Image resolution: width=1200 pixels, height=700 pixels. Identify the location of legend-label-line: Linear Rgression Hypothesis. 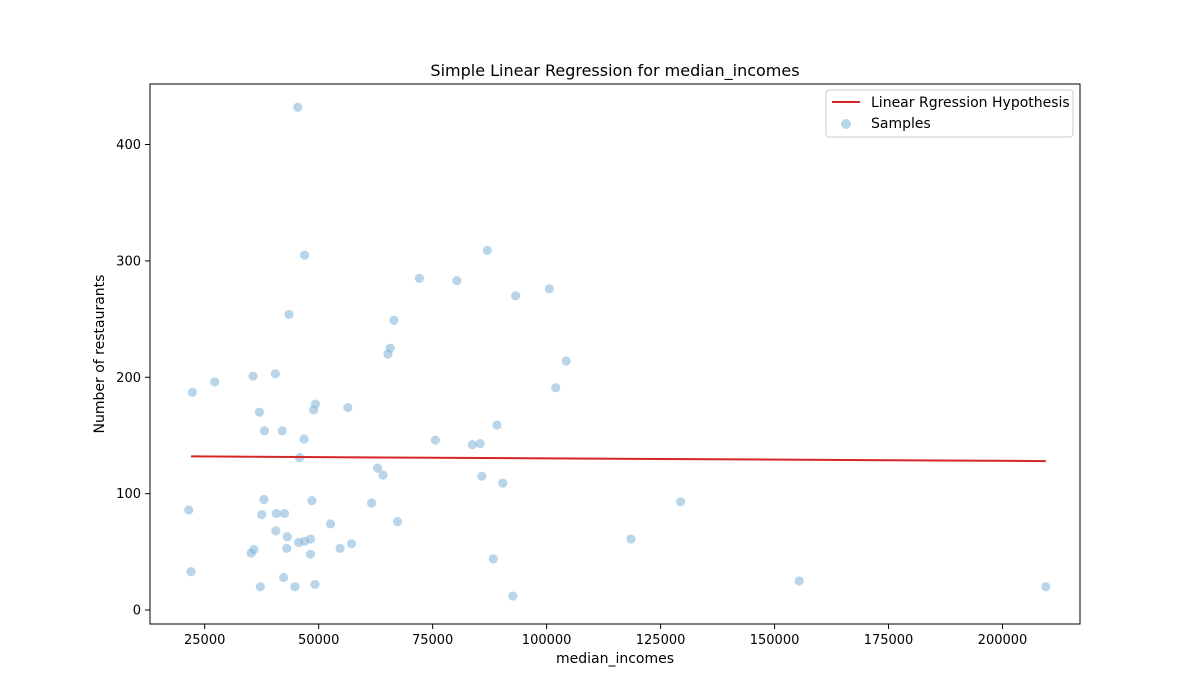
(970, 103).